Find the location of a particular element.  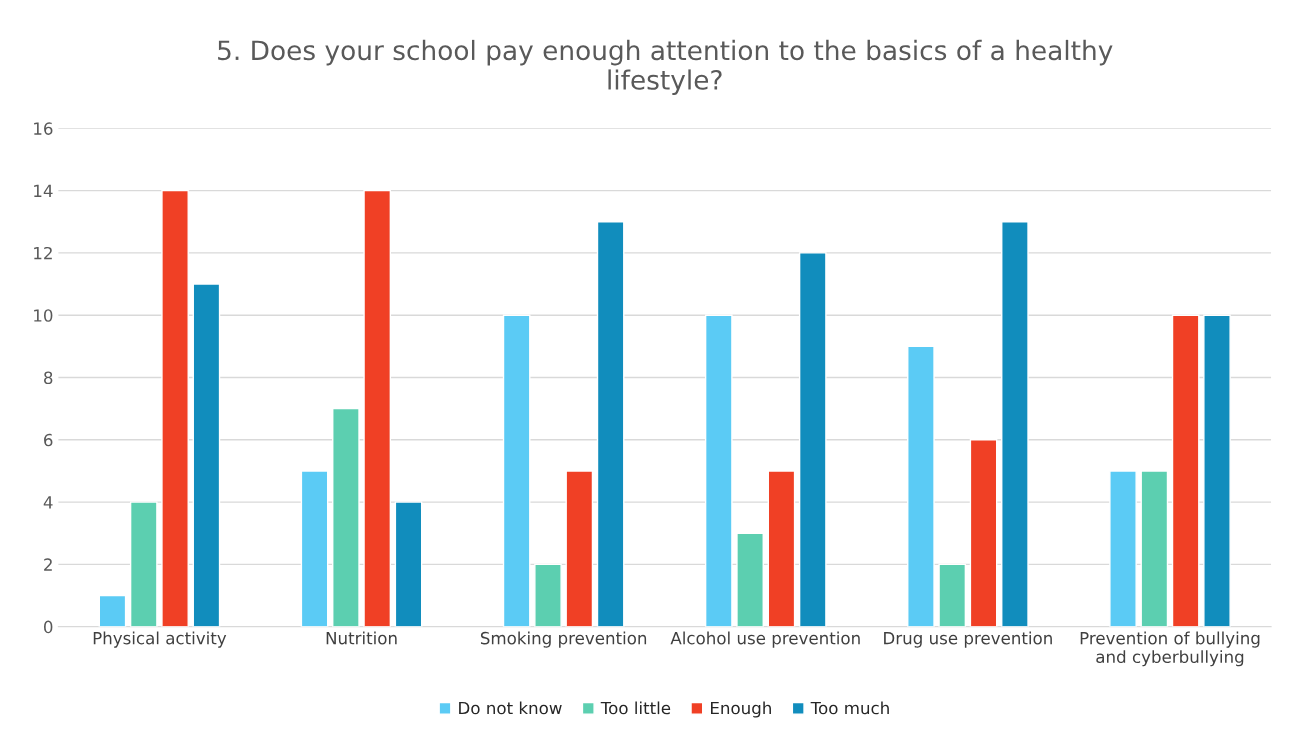

y-tick-label: 0 is located at coordinates (48, 627).